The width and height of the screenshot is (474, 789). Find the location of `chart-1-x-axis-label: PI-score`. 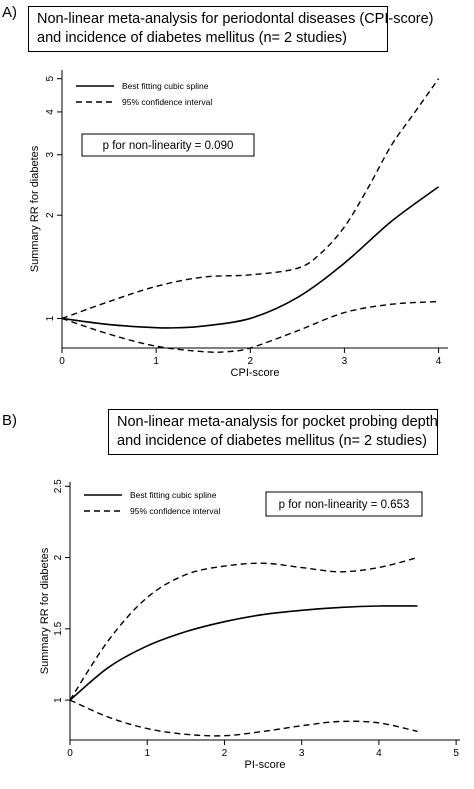

chart-1-x-axis-label: PI-score is located at coordinates (265, 765).